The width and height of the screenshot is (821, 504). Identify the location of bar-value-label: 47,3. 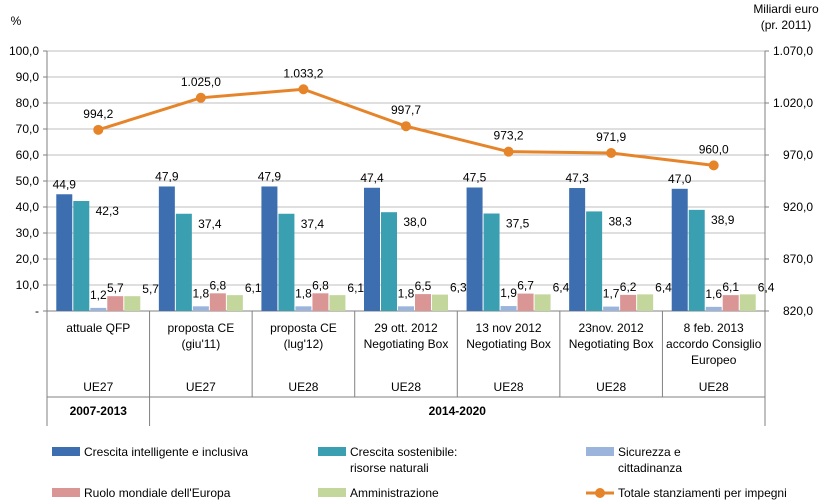
(577, 178).